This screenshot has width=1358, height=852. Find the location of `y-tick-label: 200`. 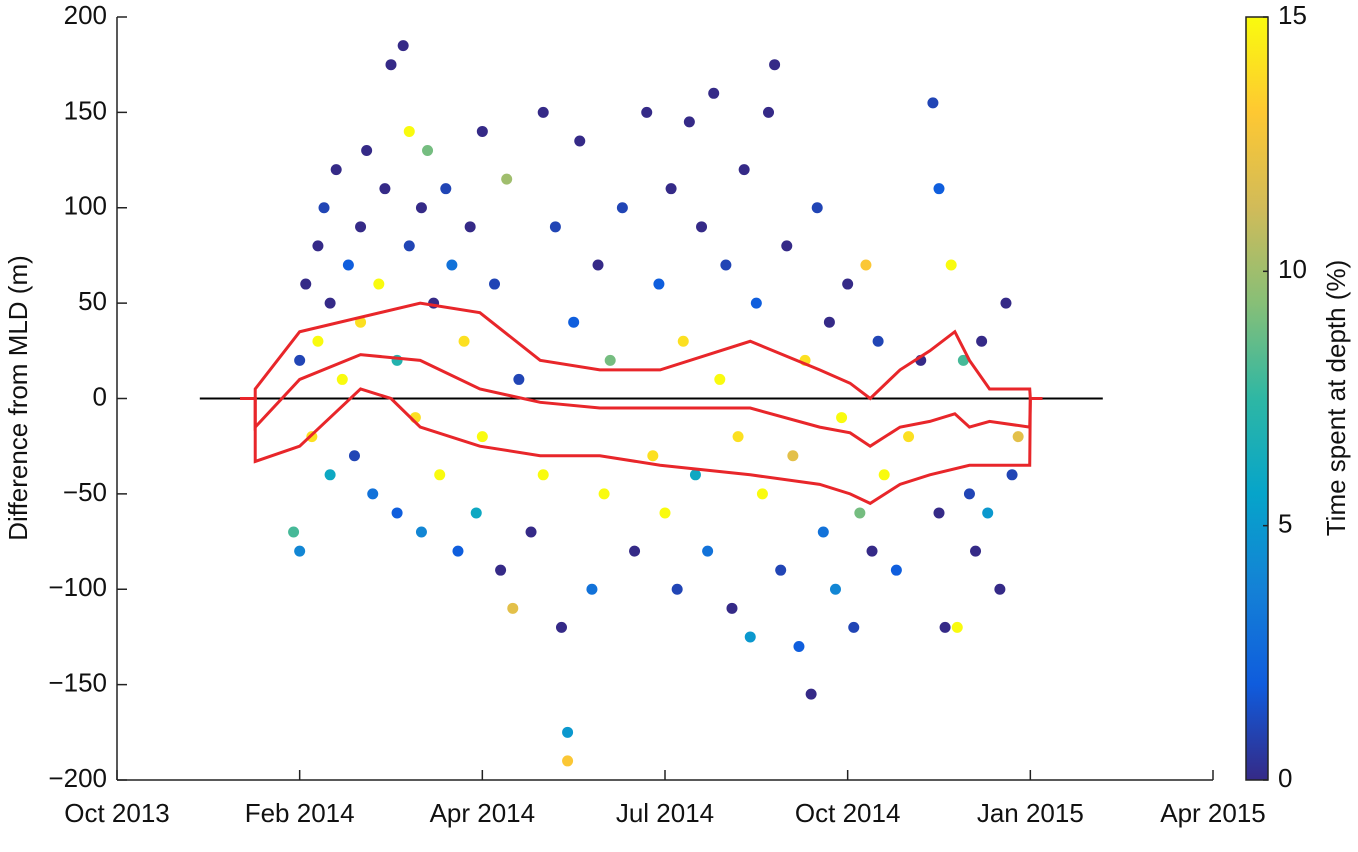

y-tick-label: 200 is located at coordinates (85, 15).